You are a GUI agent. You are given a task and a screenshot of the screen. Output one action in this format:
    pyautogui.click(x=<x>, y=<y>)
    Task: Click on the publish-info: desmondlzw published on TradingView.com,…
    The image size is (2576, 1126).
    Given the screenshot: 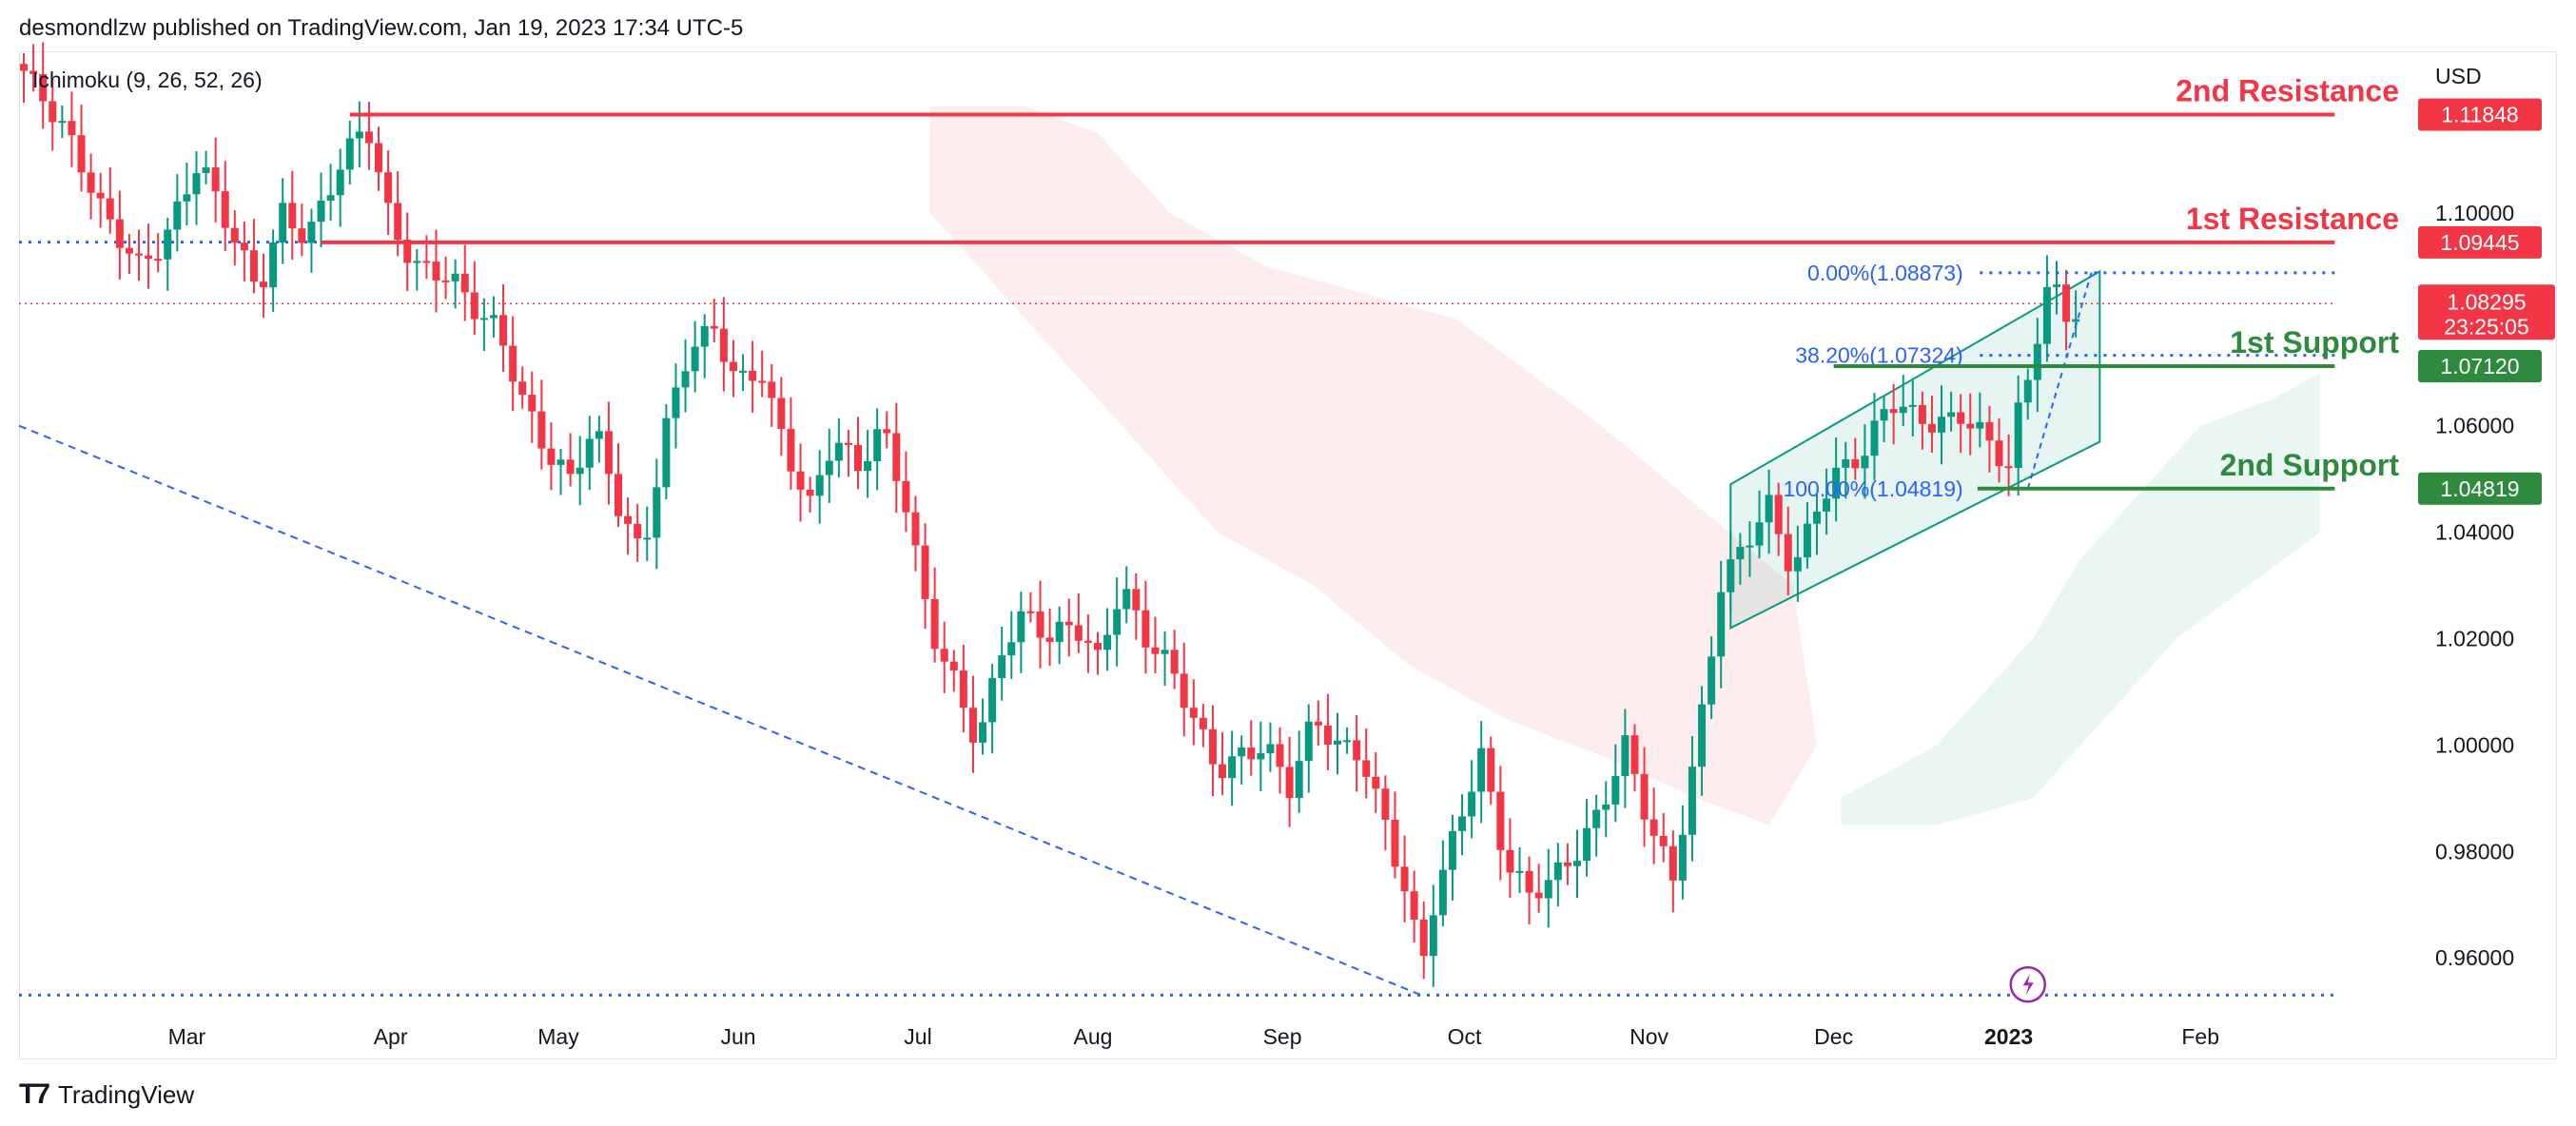 What is the action you would take?
    pyautogui.click(x=382, y=28)
    